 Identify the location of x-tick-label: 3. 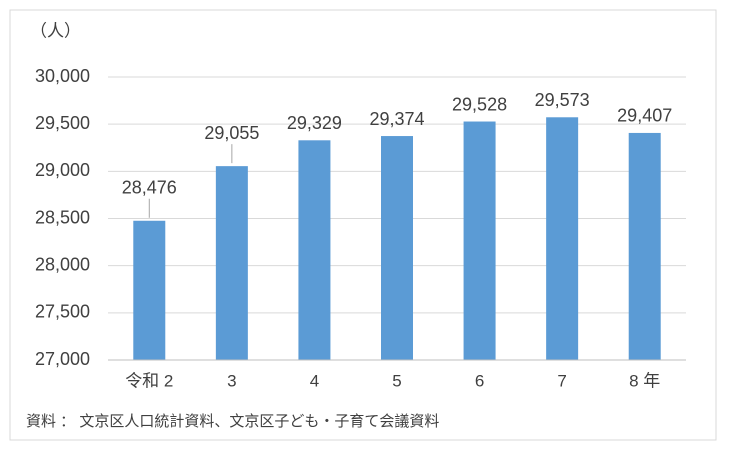
(231, 380).